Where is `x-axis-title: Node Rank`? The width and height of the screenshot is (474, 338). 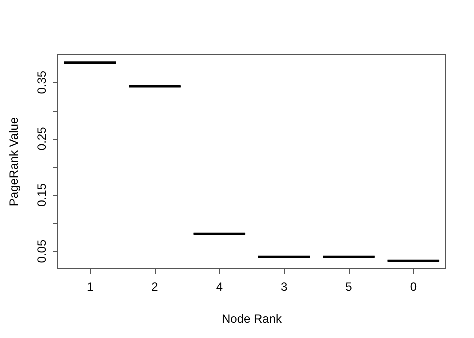
x-axis-title: Node Rank is located at coordinates (253, 319).